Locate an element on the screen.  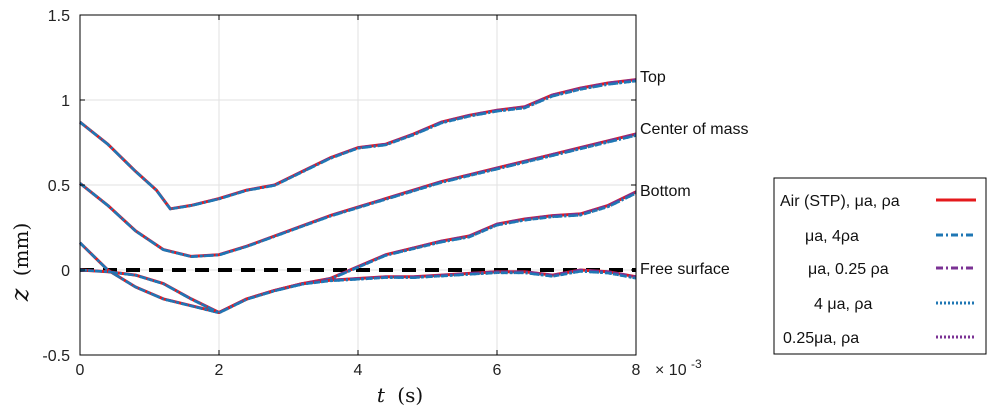
x-multiplier-base: × 10 is located at coordinates (671, 370).